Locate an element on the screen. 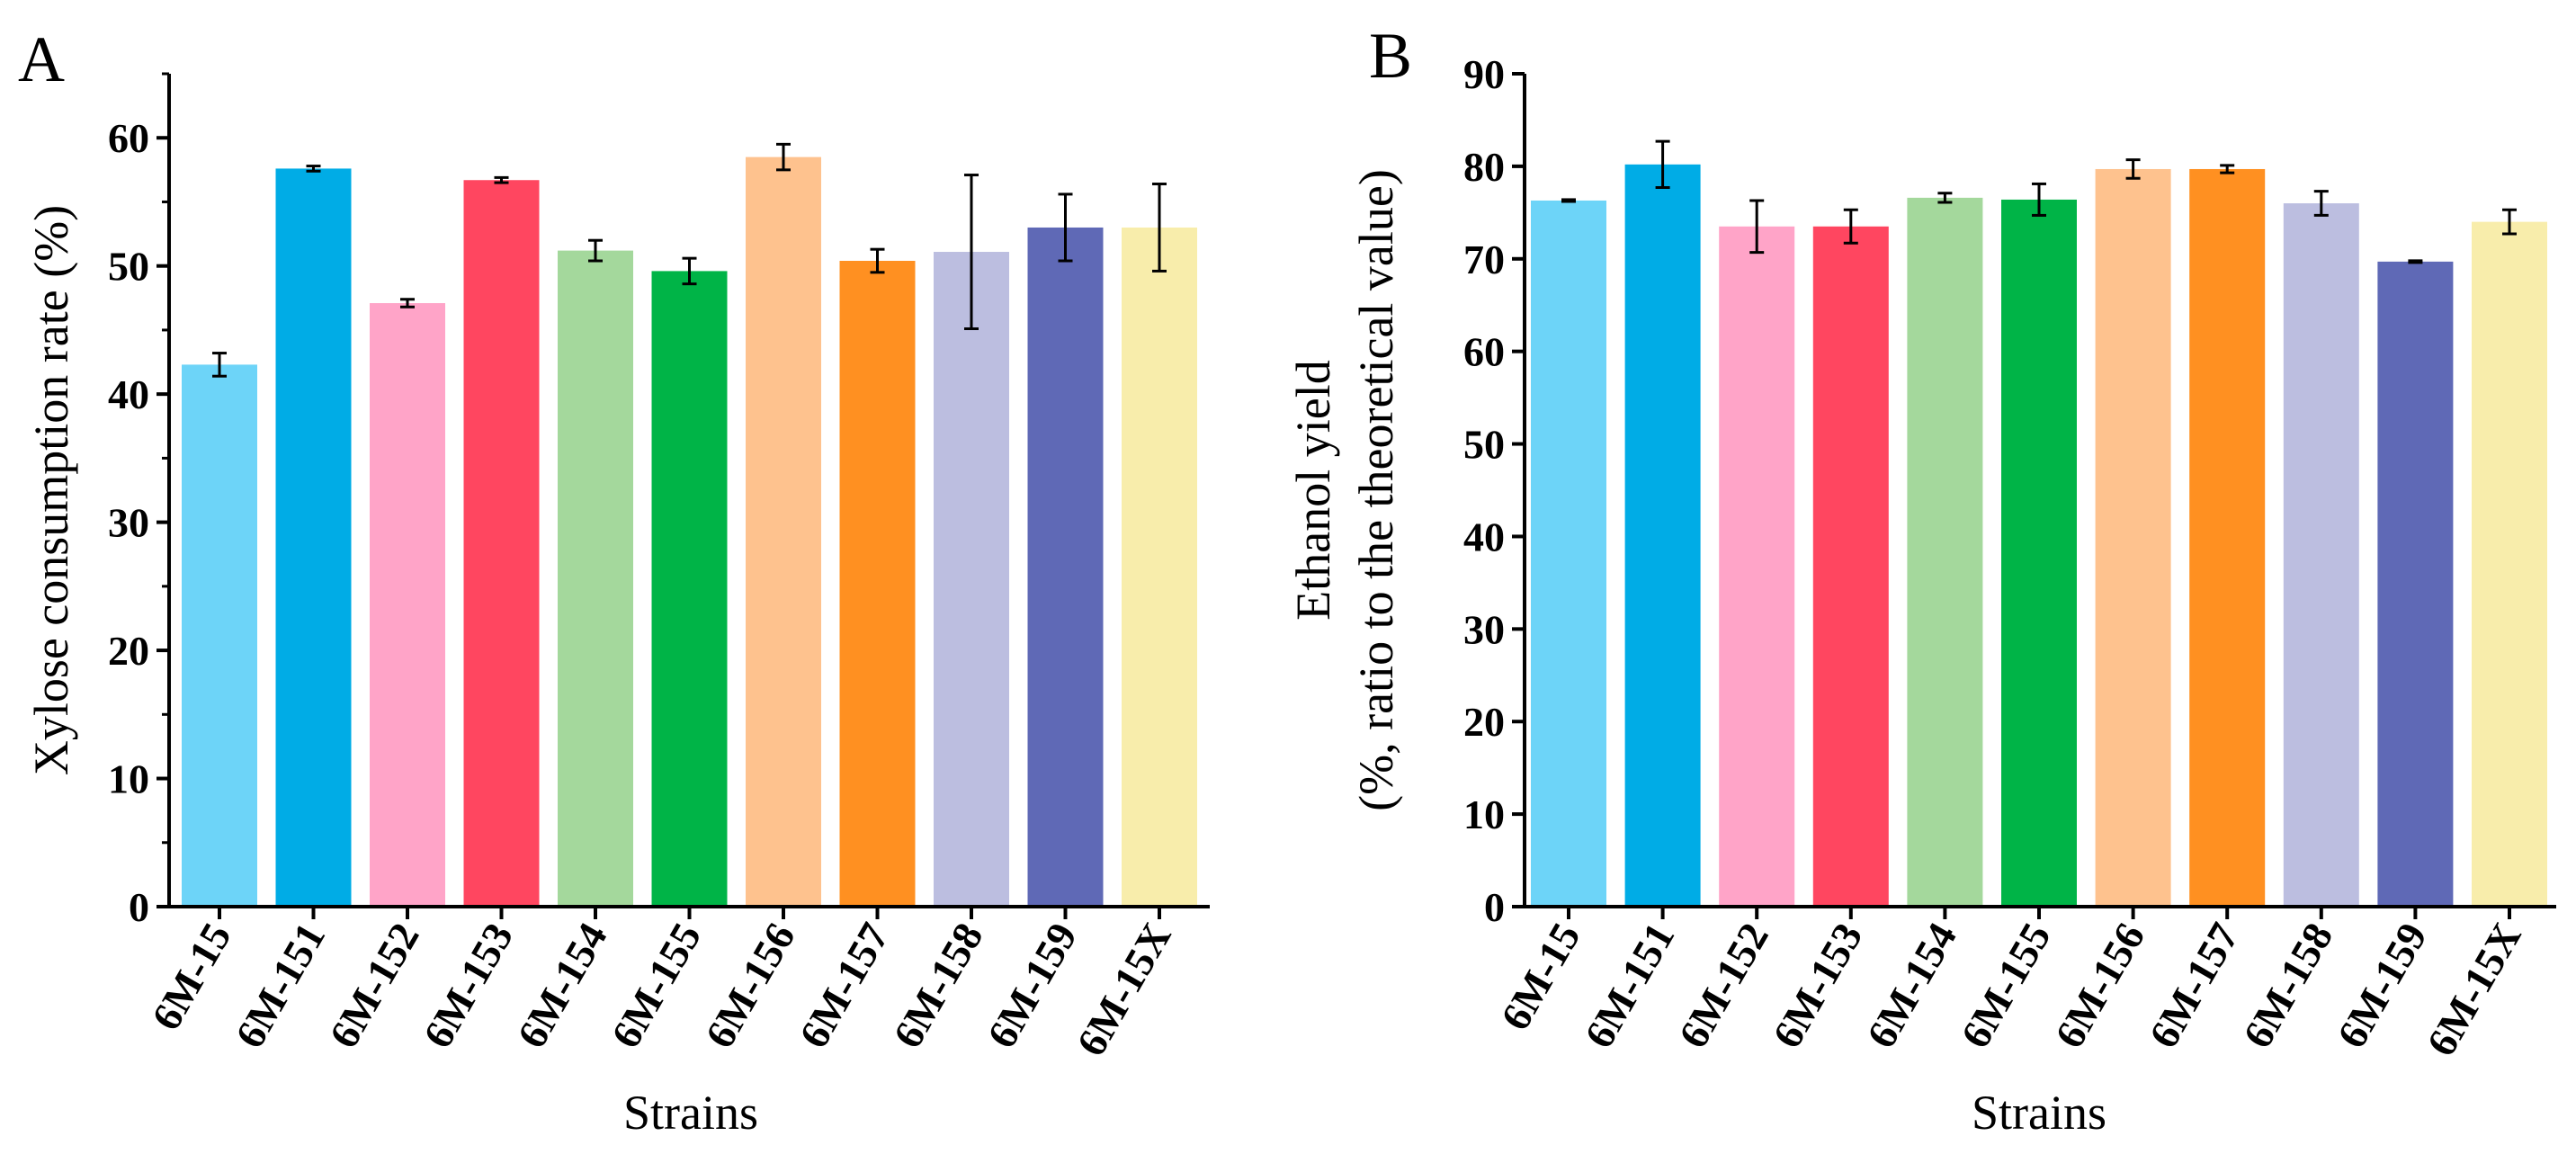 This screenshot has width=2576, height=1154. y-axis-title-b-line1: Ethanol yield is located at coordinates (1313, 490).